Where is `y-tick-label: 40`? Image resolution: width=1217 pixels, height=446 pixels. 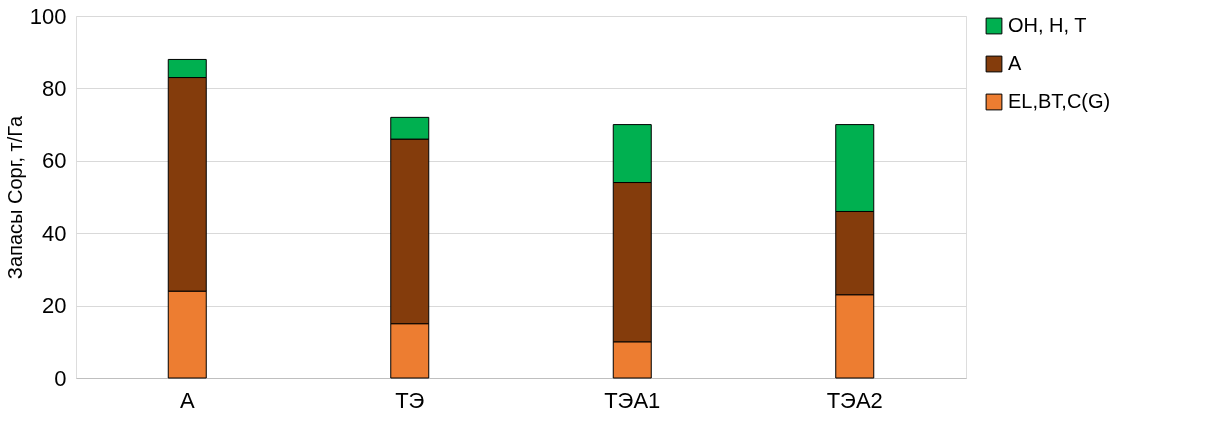 y-tick-label: 40 is located at coordinates (54, 233).